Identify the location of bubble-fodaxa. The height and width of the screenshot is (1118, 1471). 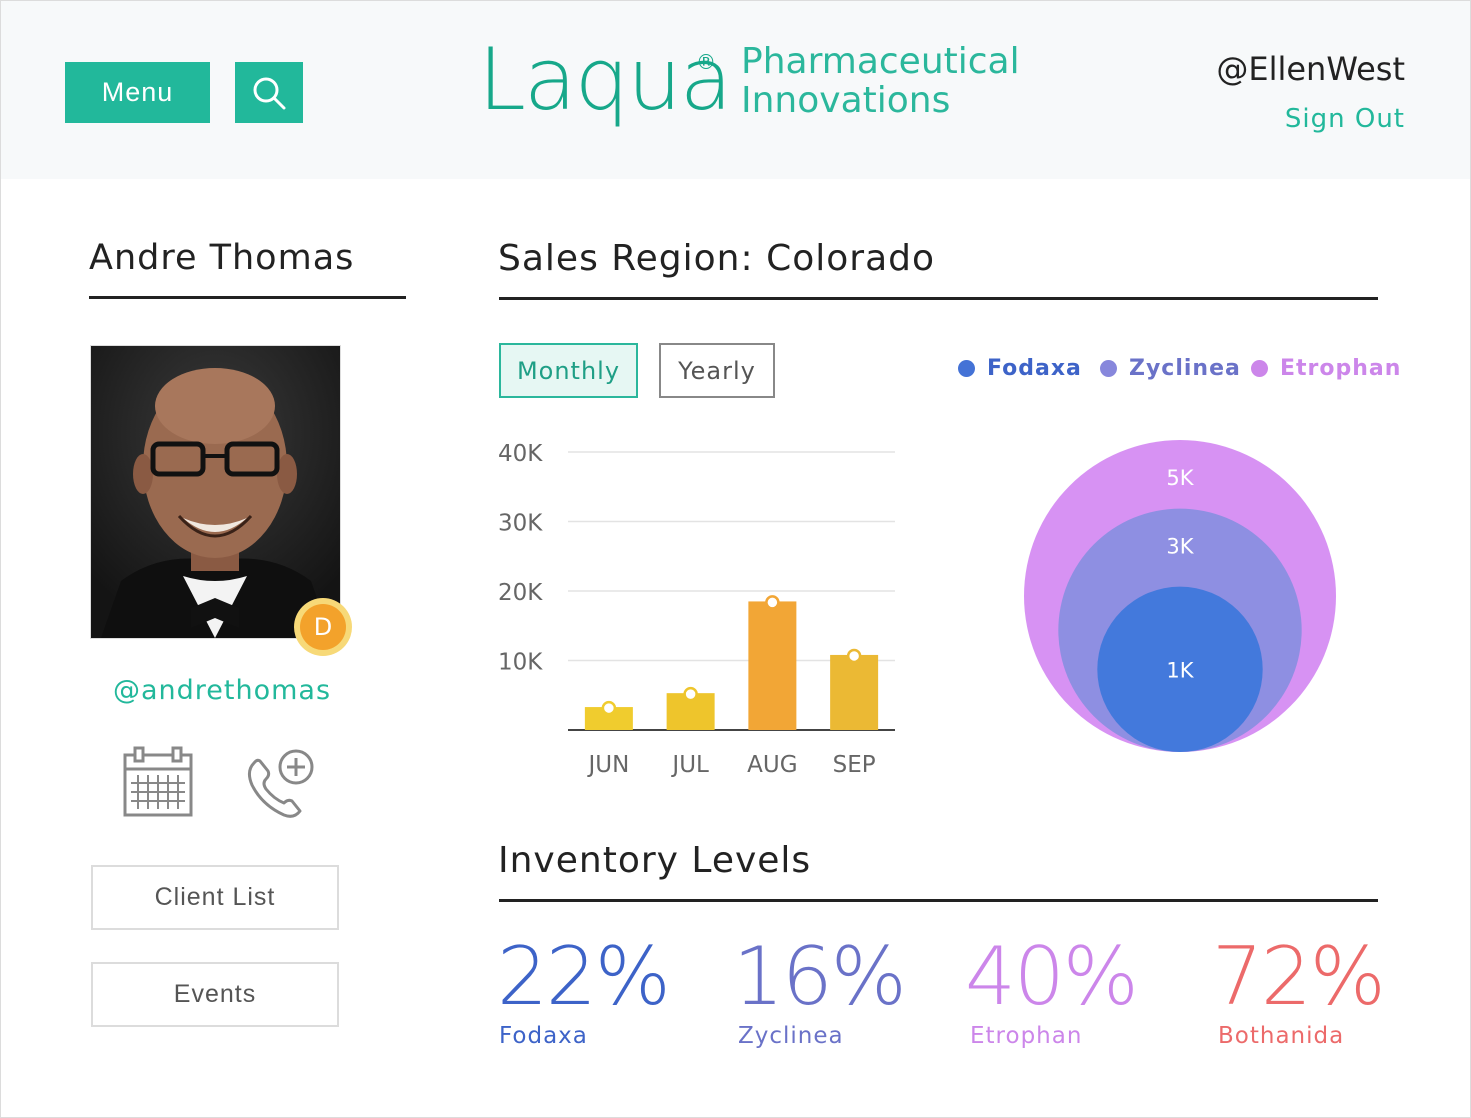
(1180, 669).